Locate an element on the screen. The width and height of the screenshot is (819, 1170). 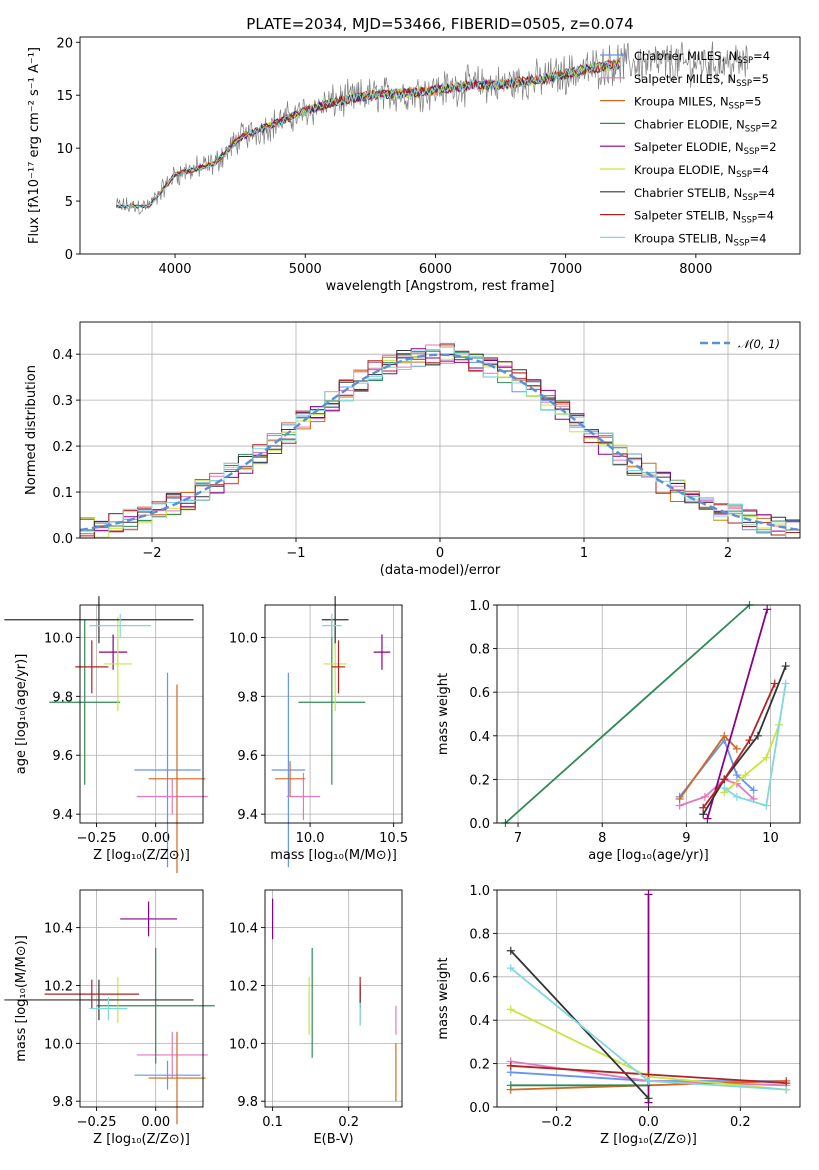
weight-vs-age-xtick-label: 9 is located at coordinates (686, 838).